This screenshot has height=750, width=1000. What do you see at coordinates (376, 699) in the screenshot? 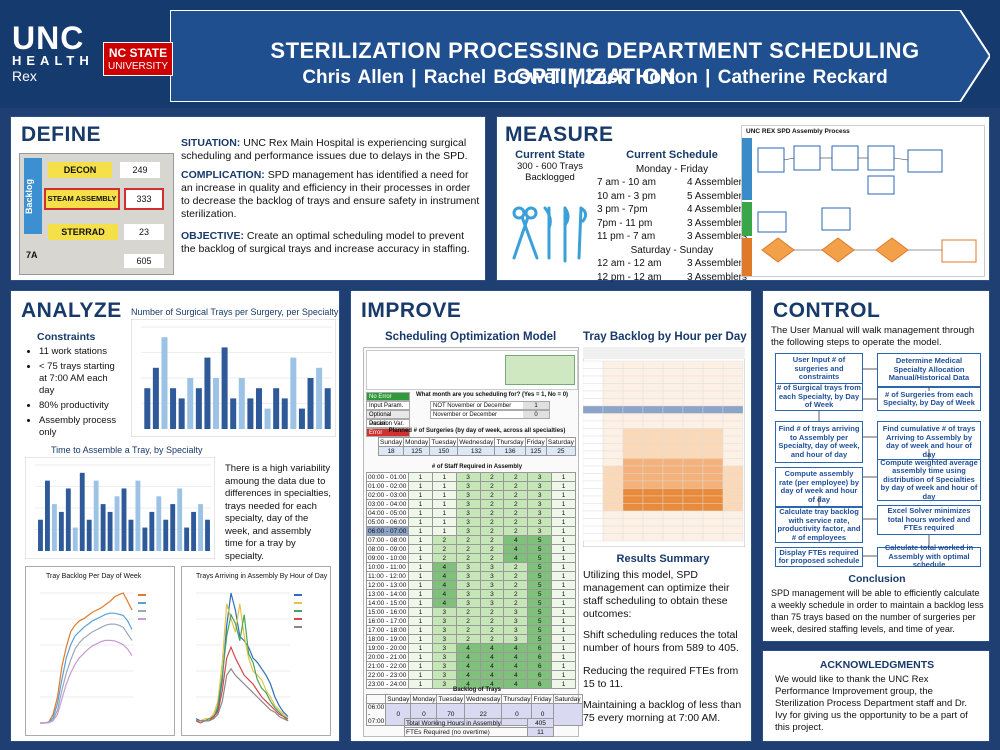
I see `blank-cell` at bounding box center [376, 699].